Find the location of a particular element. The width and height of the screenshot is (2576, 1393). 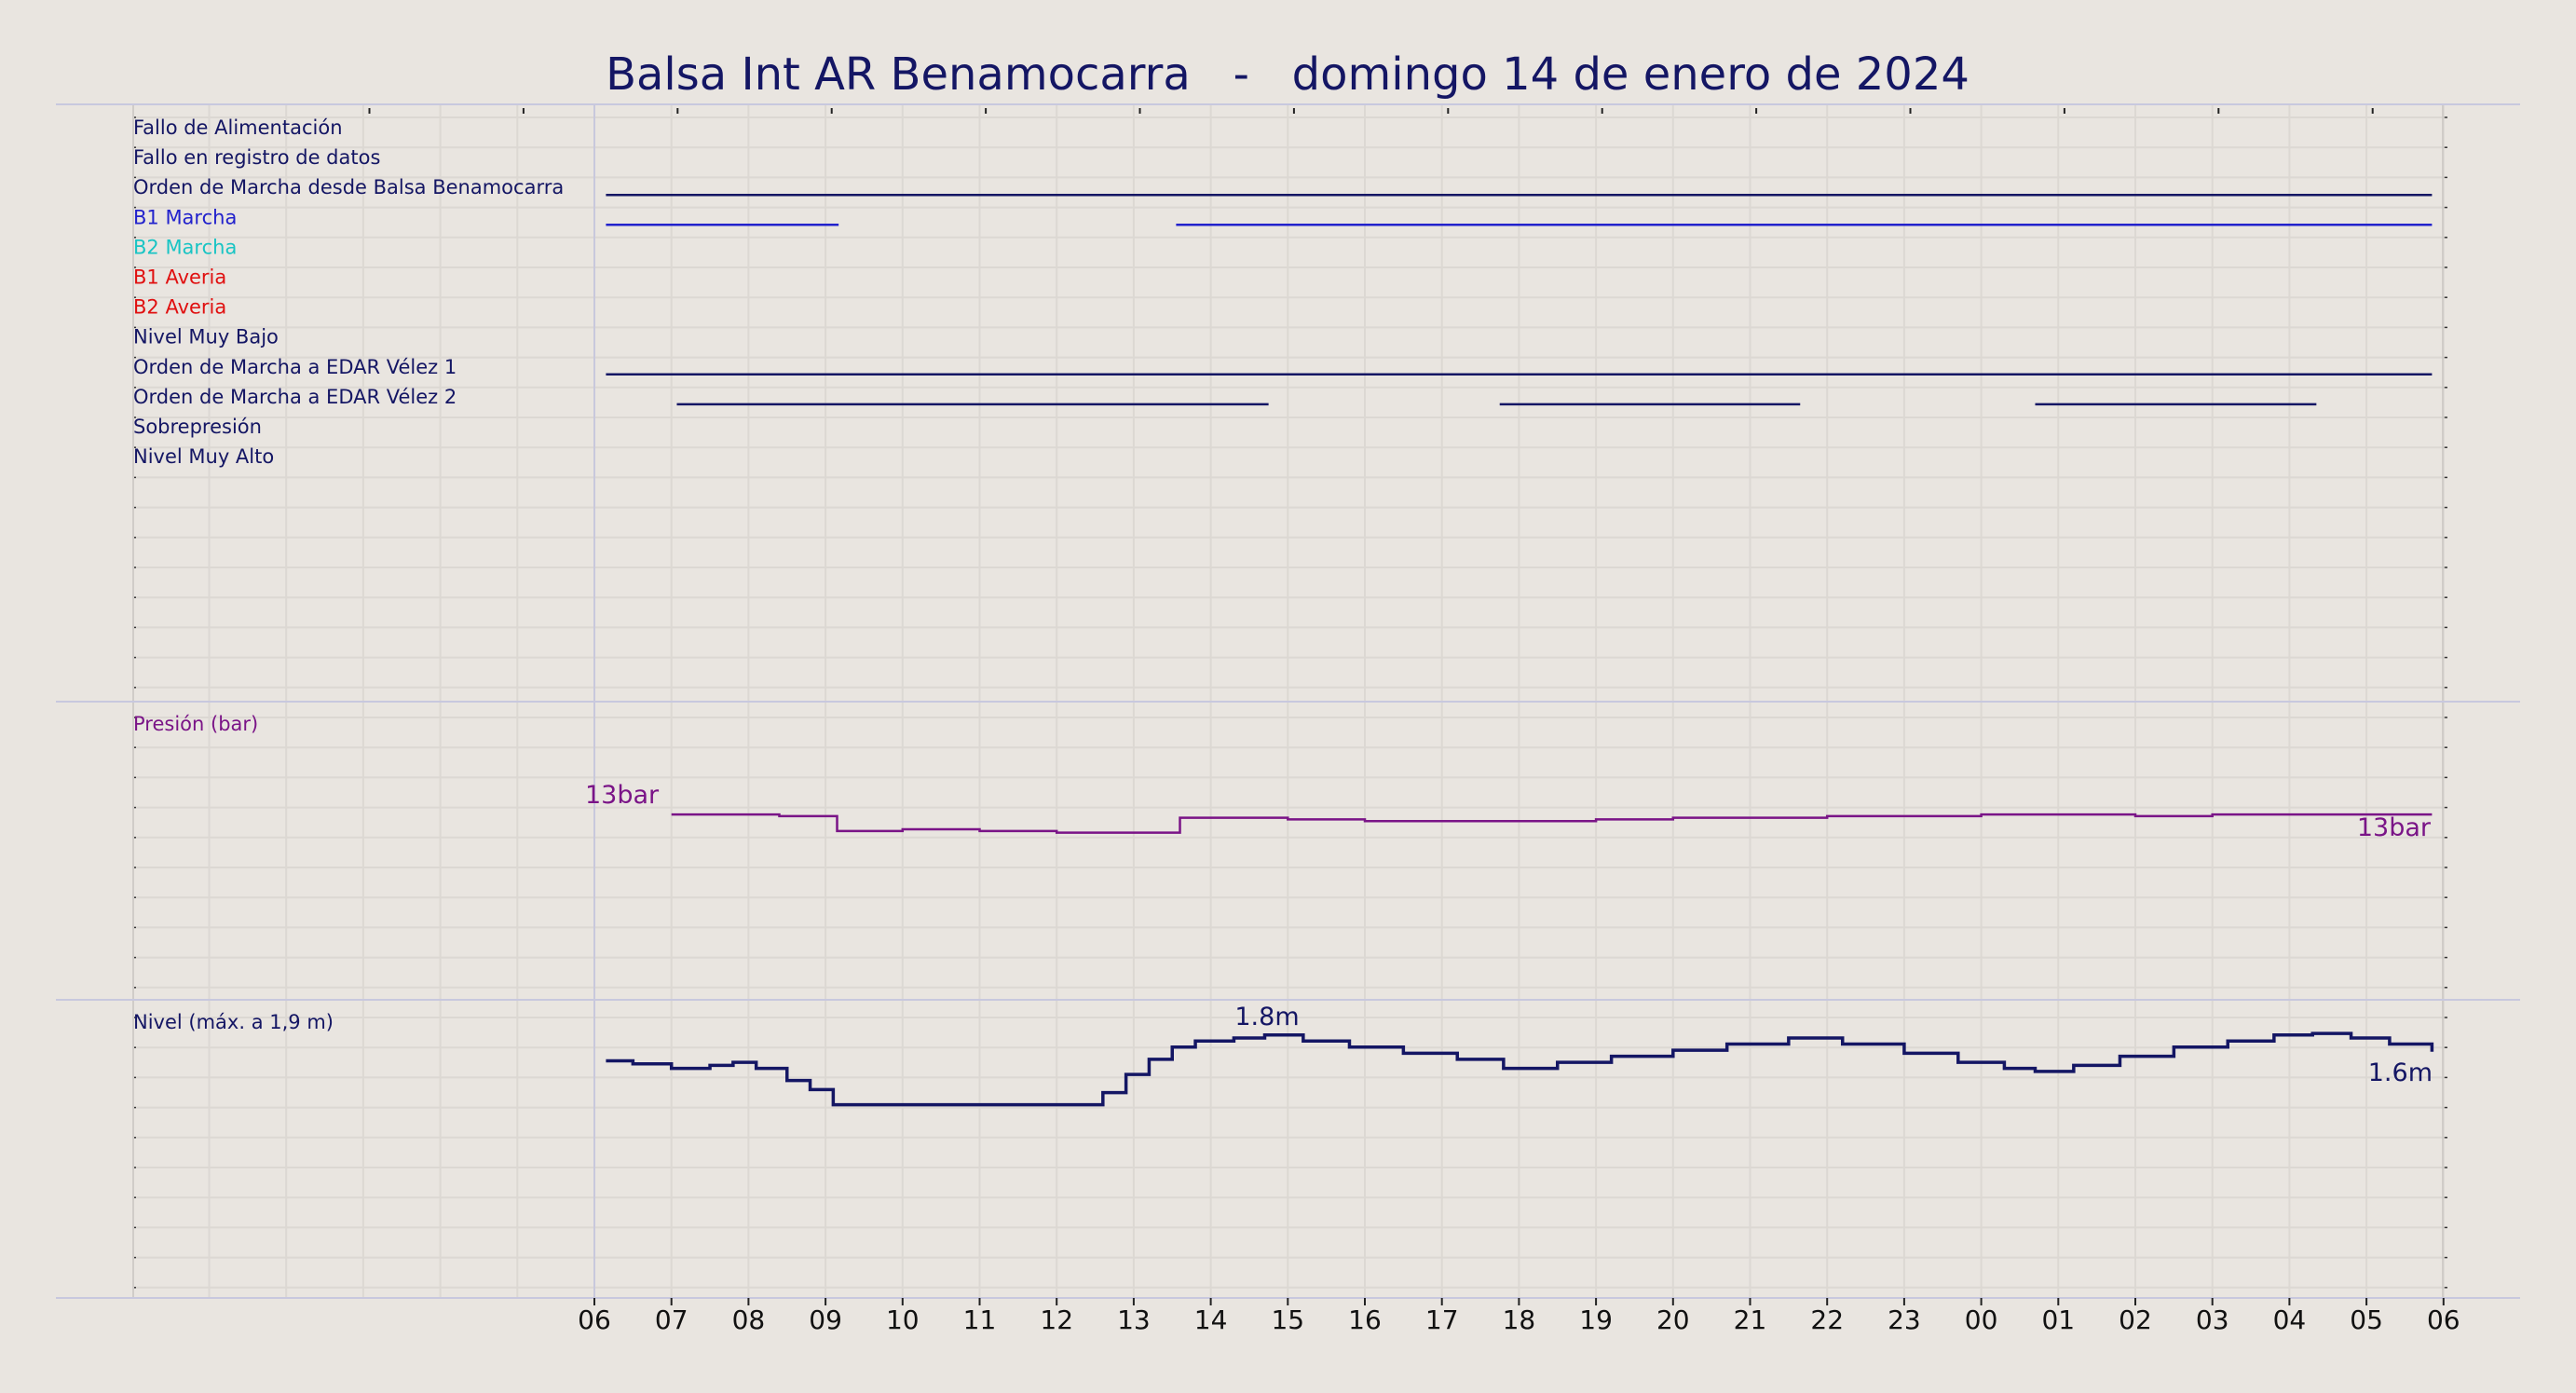

signal-label: Nivel Muy Bajo is located at coordinates (206, 337).